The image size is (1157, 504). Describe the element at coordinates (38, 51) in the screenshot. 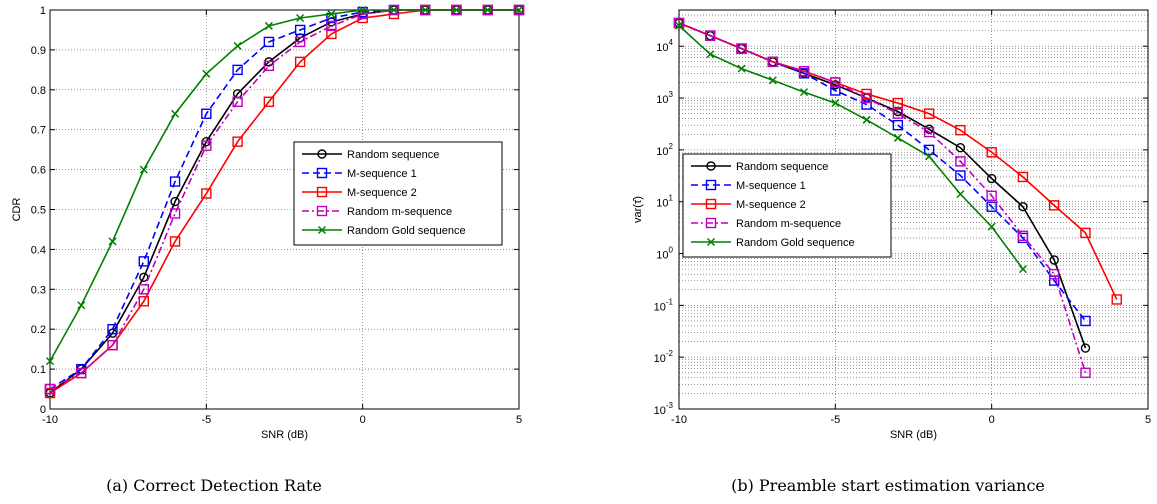

I see `y-tick-label: 0.9` at that location.